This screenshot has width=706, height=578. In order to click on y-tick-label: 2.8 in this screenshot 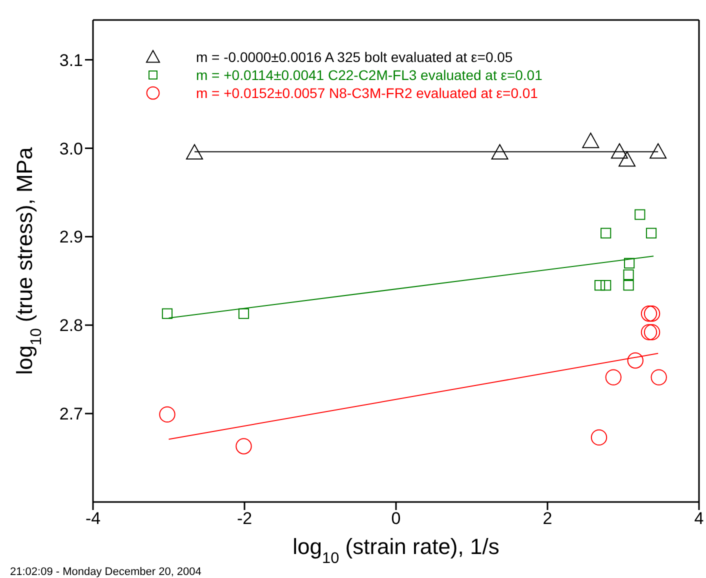, I will do `click(71, 326)`.